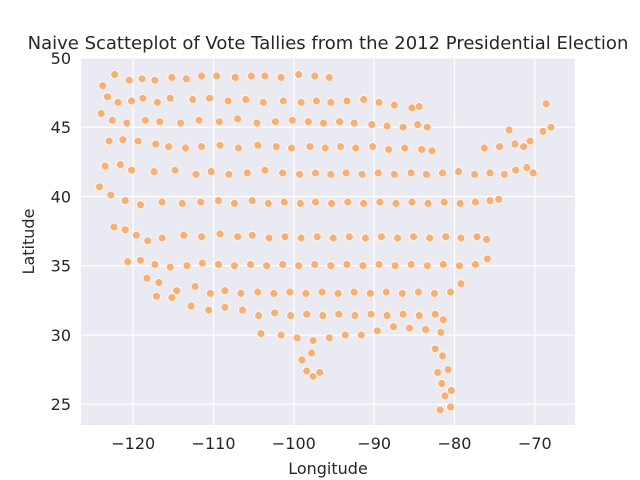  I want to click on y-tick-label: 35, so click(61, 266).